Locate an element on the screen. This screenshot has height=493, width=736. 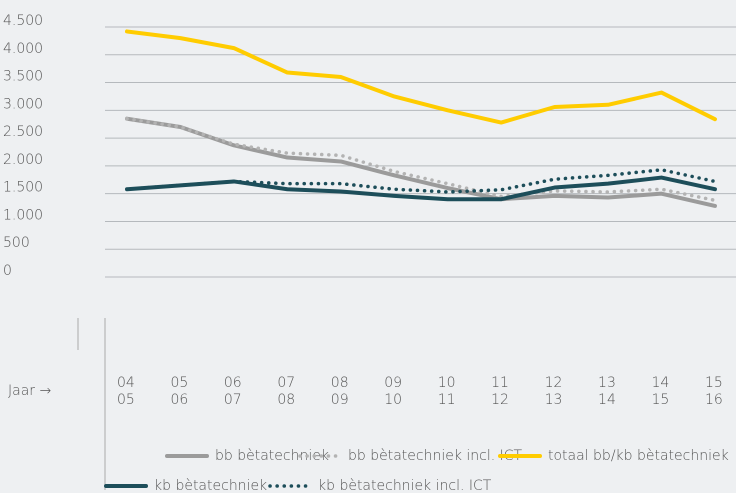
x-tick-label: 04 is located at coordinates (126, 383).